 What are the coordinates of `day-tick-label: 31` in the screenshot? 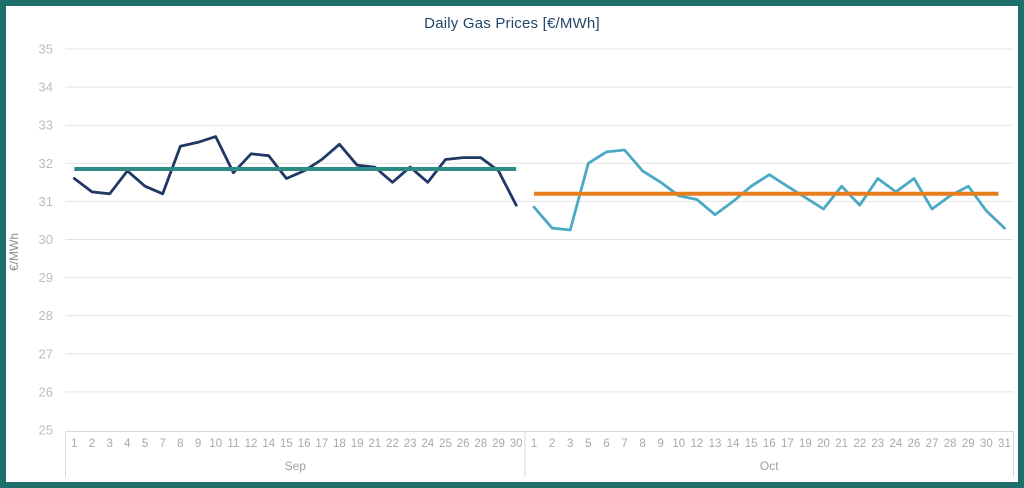 It's located at (1004, 444).